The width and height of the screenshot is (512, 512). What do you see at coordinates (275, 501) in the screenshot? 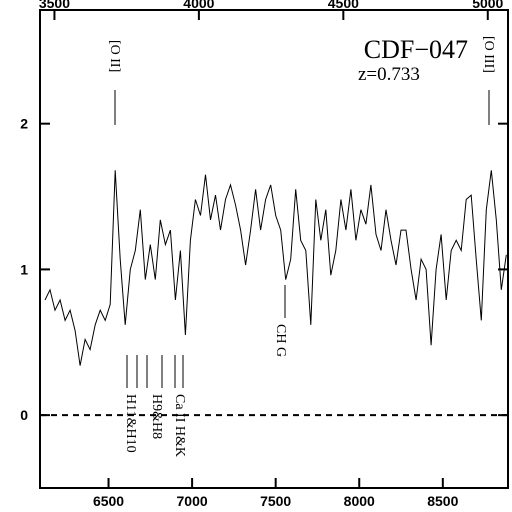
I see `x-tick-label: 7500` at bounding box center [275, 501].